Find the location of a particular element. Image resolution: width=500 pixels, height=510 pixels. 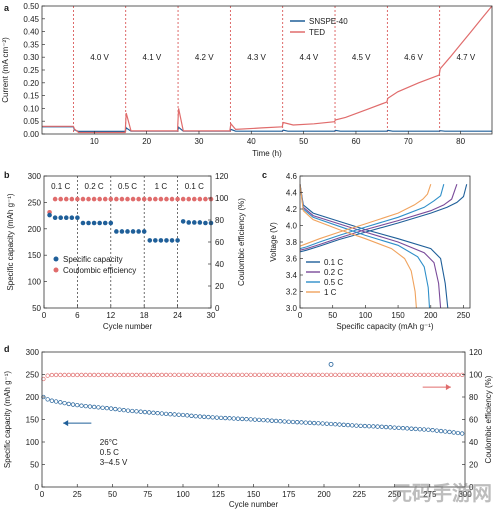

legend-marker is located at coordinates (56, 270).